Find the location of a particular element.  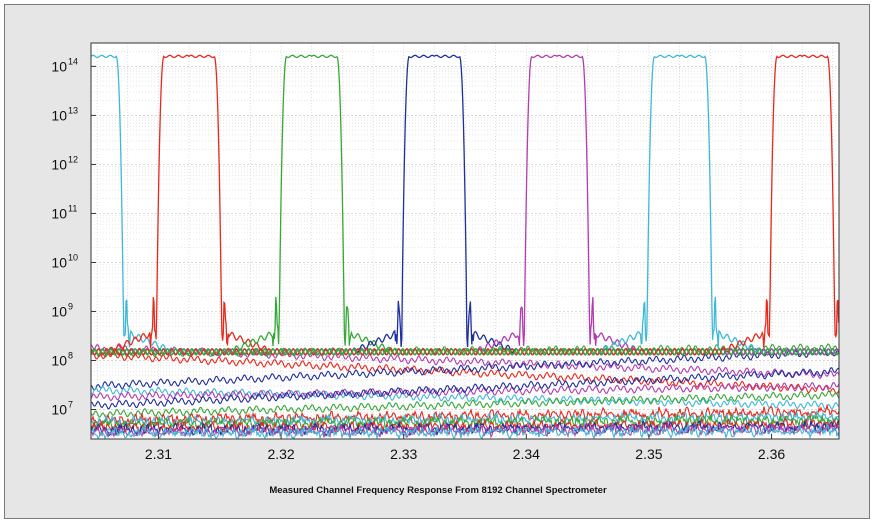

x-tick-label: 2.32 is located at coordinates (280, 454).